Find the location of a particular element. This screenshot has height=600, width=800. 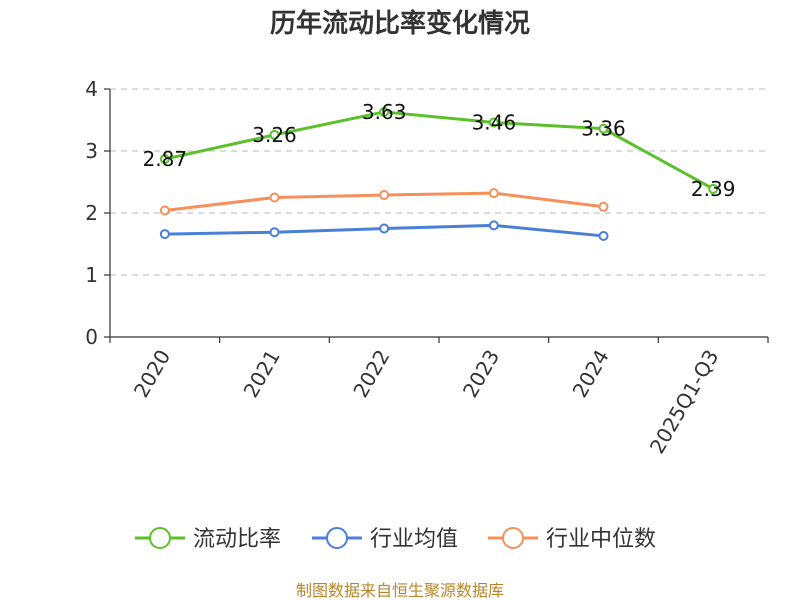

chart-title: 历年流动比率变化情况 is located at coordinates (400, 23).